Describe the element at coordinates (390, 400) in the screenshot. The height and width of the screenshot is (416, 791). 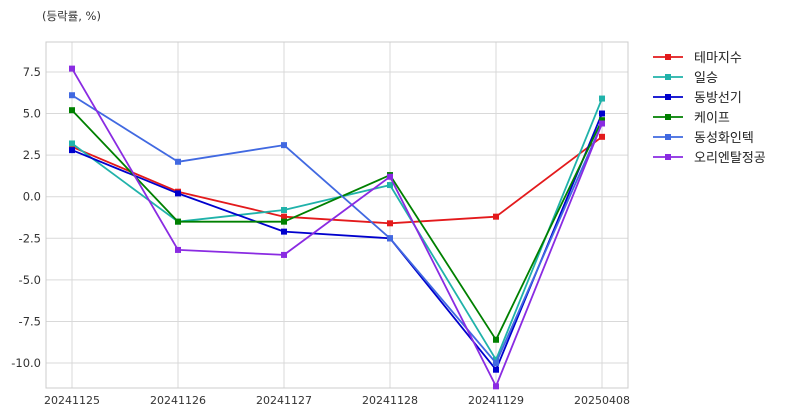
I see `x-tick-label: 20241128` at that location.